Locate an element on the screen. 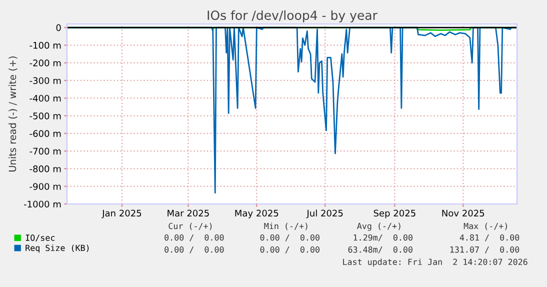 The image size is (547, 287). text: 63.48m/ 0.00 is located at coordinates (380, 250).